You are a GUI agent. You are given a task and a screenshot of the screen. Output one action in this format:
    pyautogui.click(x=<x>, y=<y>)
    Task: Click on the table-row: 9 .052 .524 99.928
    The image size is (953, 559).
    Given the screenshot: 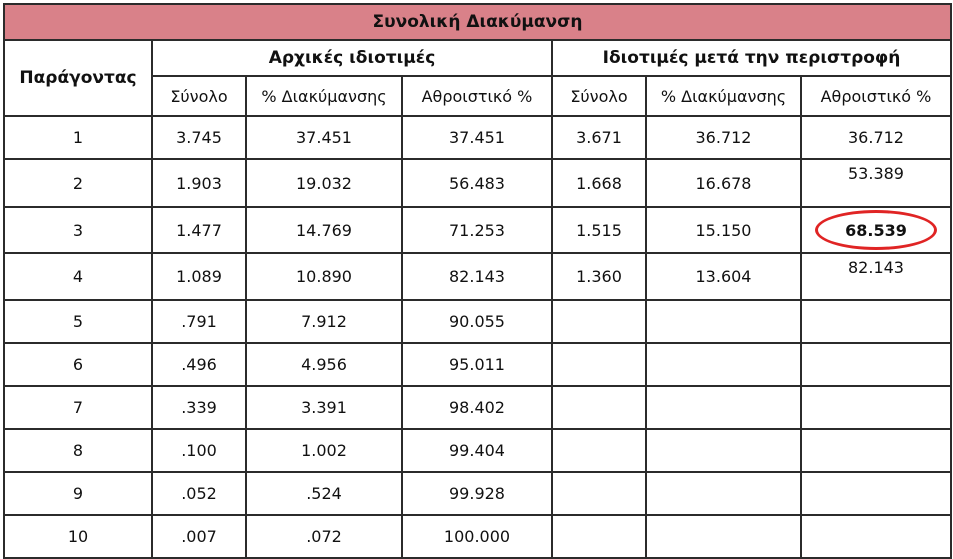 What is the action you would take?
    pyautogui.click(x=477, y=493)
    